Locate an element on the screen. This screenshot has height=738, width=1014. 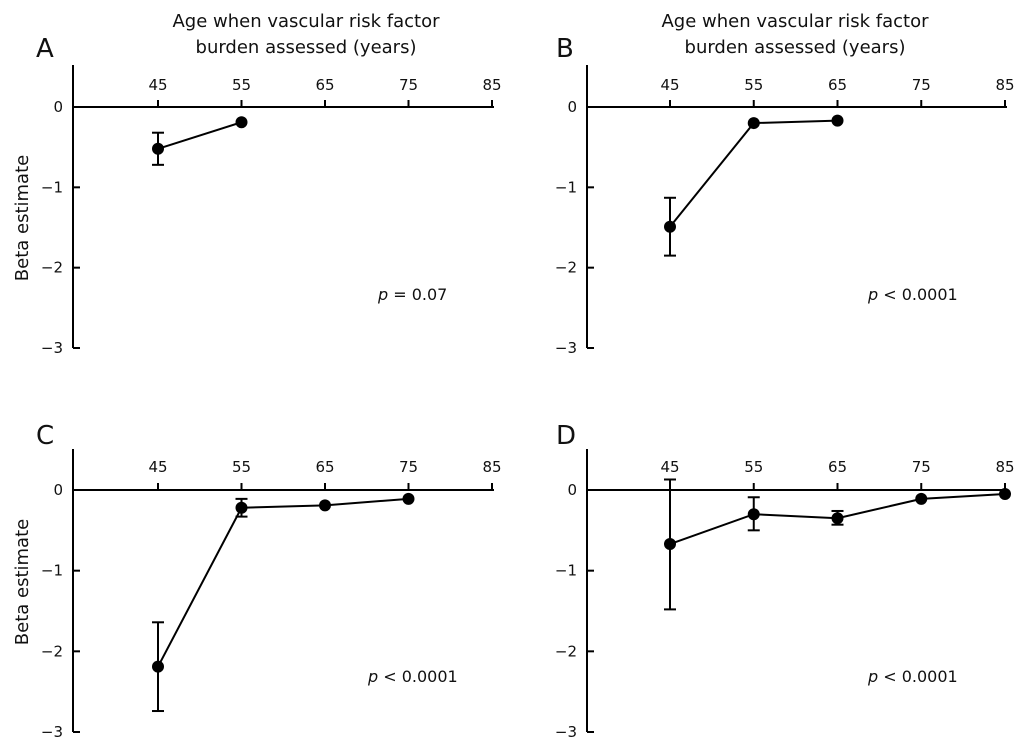
panel-letter: B is located at coordinates (565, 49).